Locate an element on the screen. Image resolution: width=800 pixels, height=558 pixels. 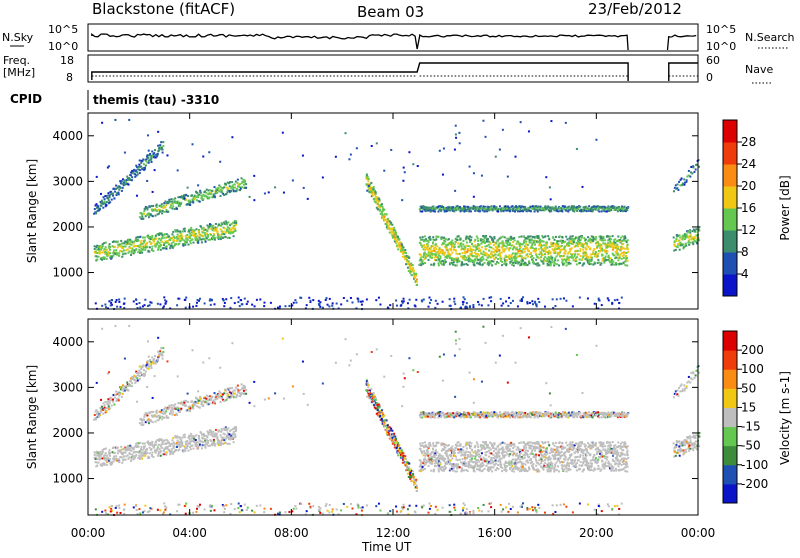
date-title: 23/Feb/2012 is located at coordinates (635, 9).